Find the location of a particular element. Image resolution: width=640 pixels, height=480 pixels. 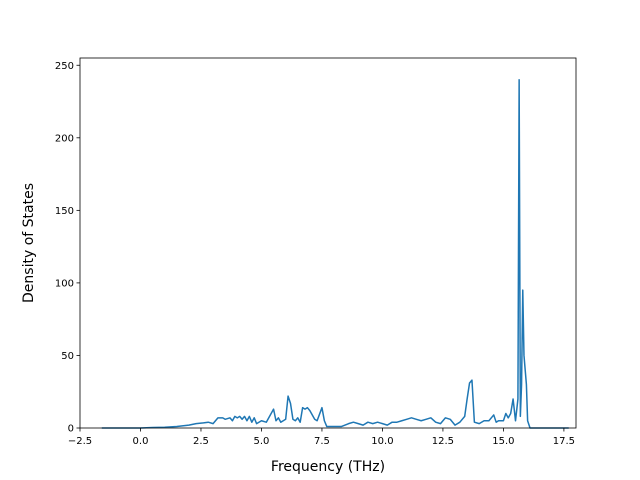

x-tick-label: 0.0 is located at coordinates (141, 441).